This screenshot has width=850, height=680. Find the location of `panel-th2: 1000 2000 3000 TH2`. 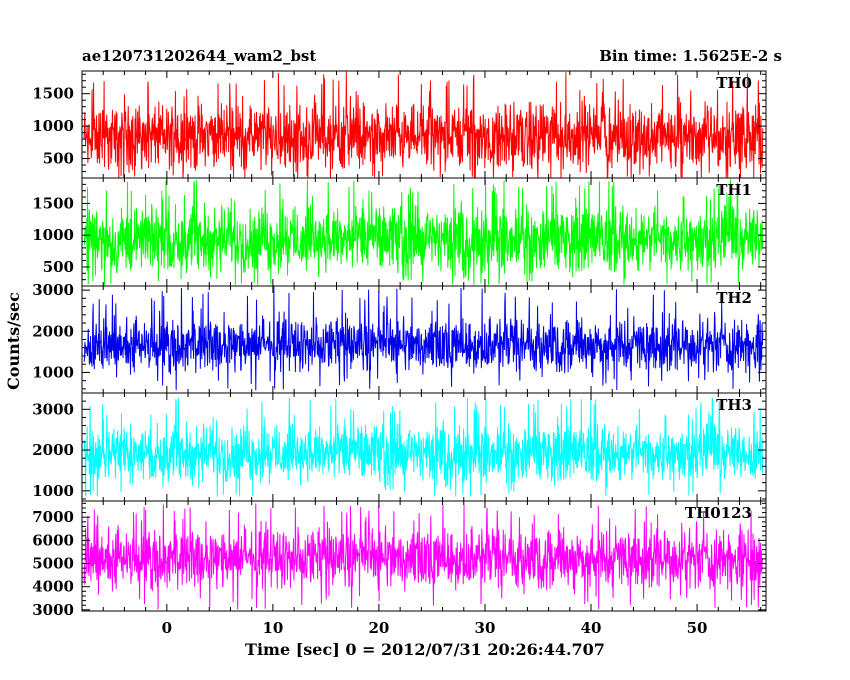

panel-th2: 1000 2000 3000 TH2 is located at coordinates (399, 337).